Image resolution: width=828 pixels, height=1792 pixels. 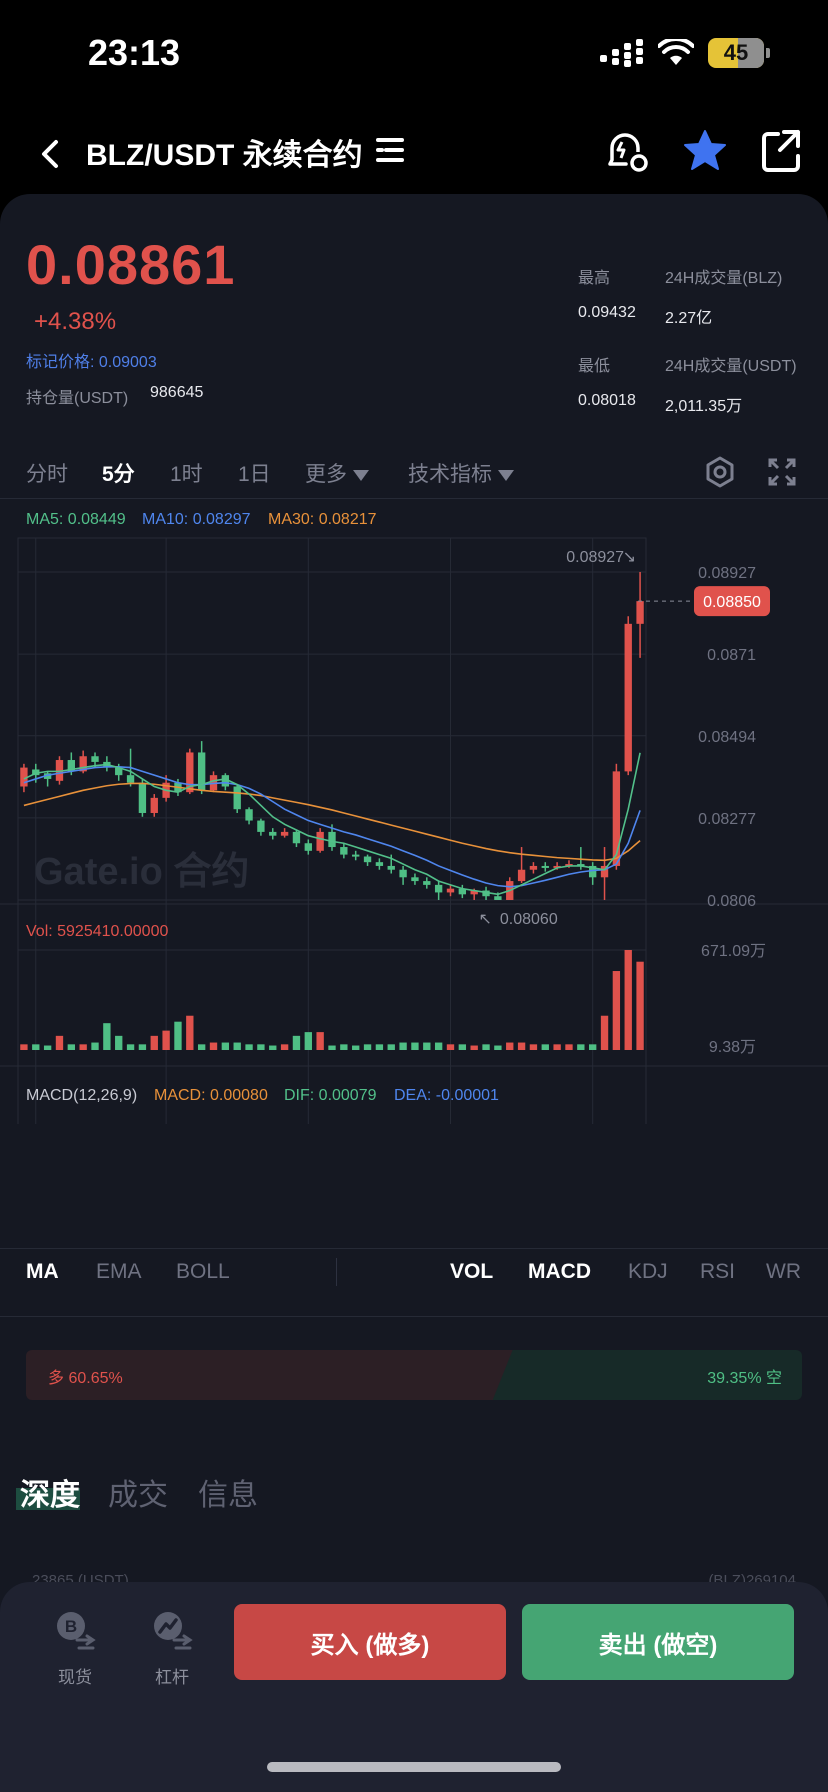 What do you see at coordinates (414, 1767) in the screenshot?
I see `home-indicator` at bounding box center [414, 1767].